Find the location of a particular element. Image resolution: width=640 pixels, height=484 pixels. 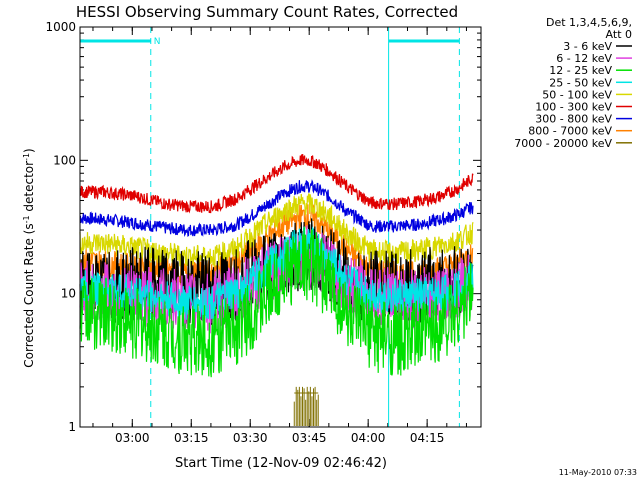

legend-label: 3 - 6 keV is located at coordinates (587, 46).